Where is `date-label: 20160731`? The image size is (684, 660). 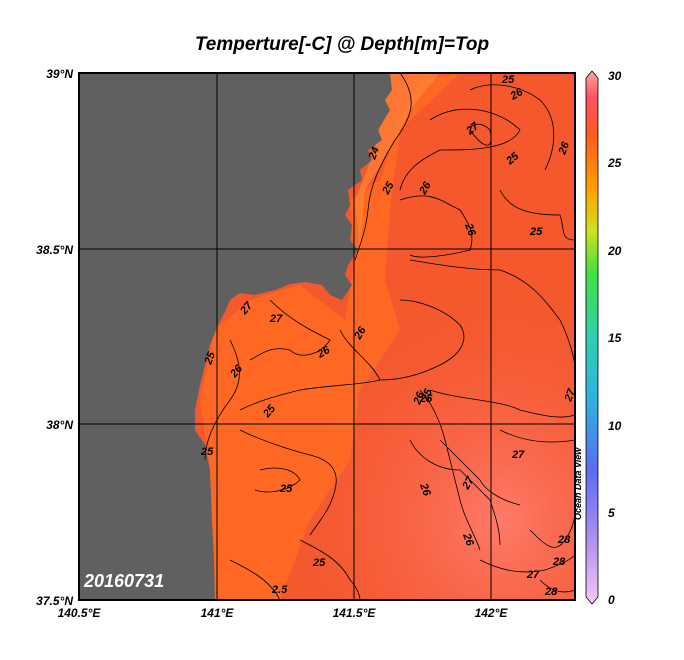
date-label: 20160731 is located at coordinates (124, 581).